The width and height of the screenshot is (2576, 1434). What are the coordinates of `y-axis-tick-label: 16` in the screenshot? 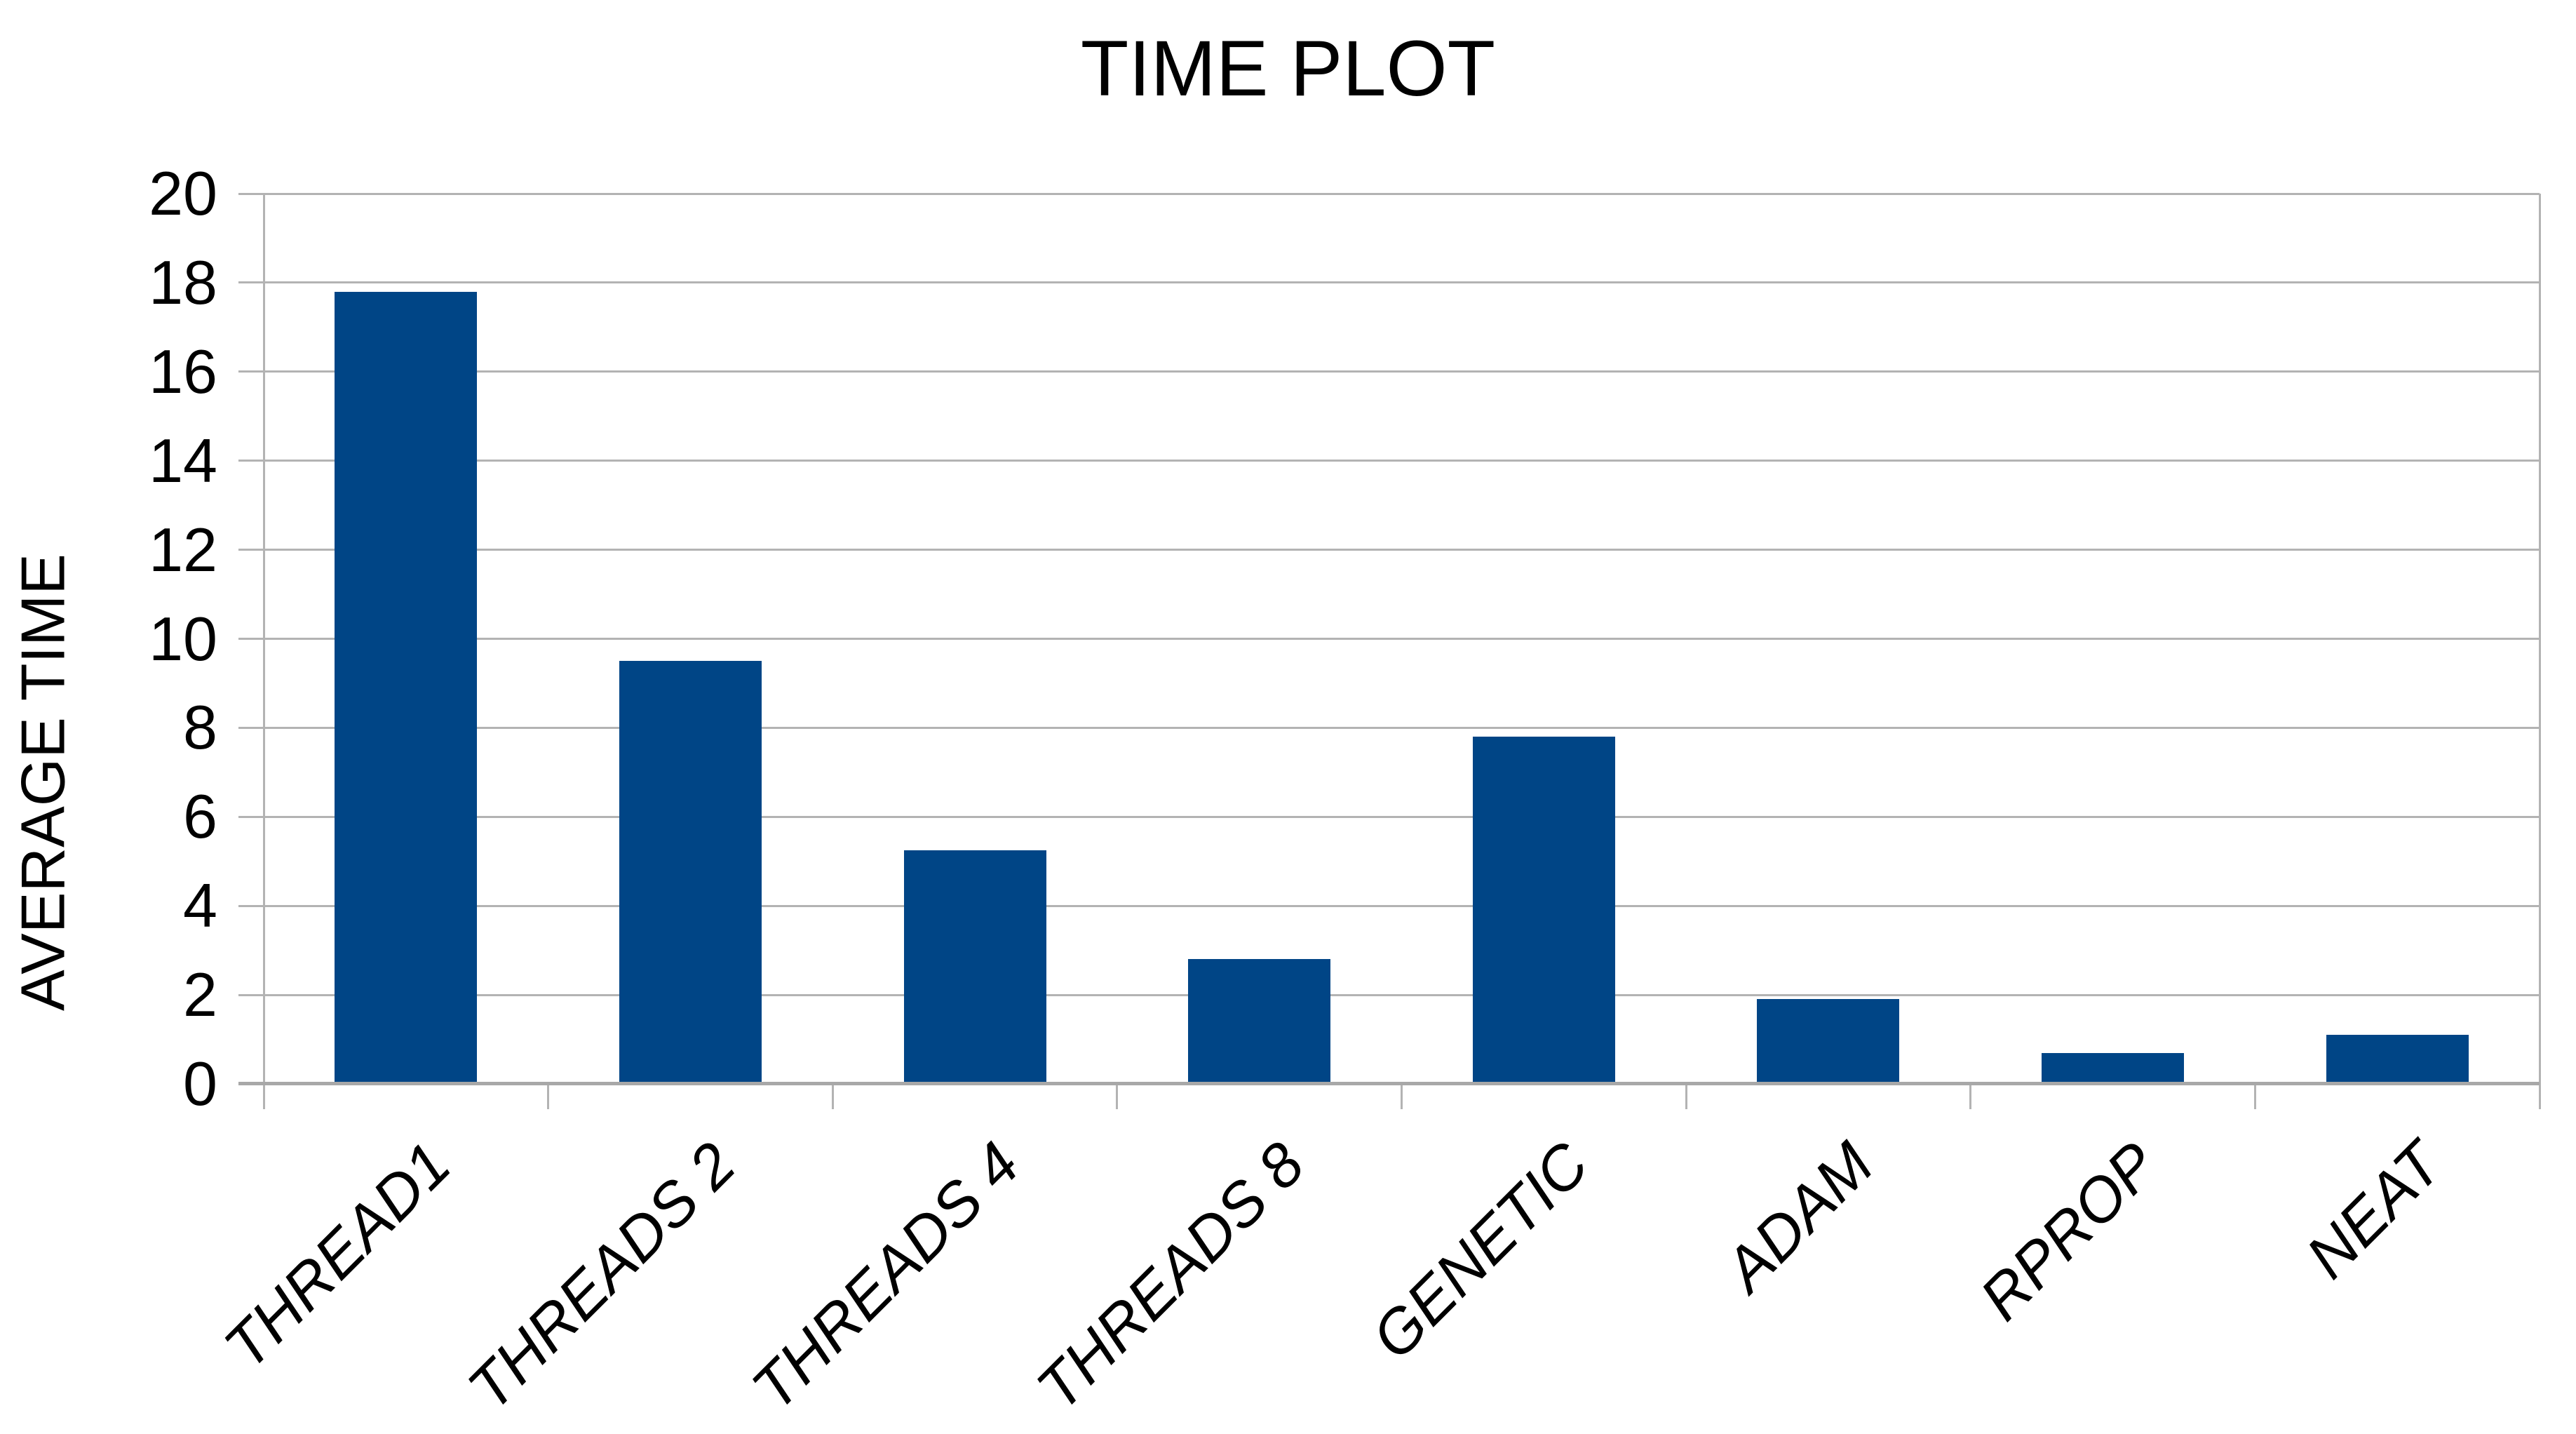 It's located at (183, 371).